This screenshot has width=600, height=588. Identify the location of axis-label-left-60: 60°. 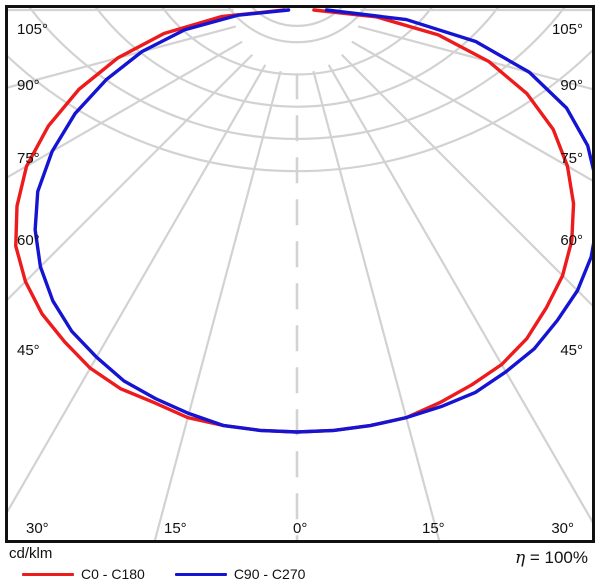
(28, 240).